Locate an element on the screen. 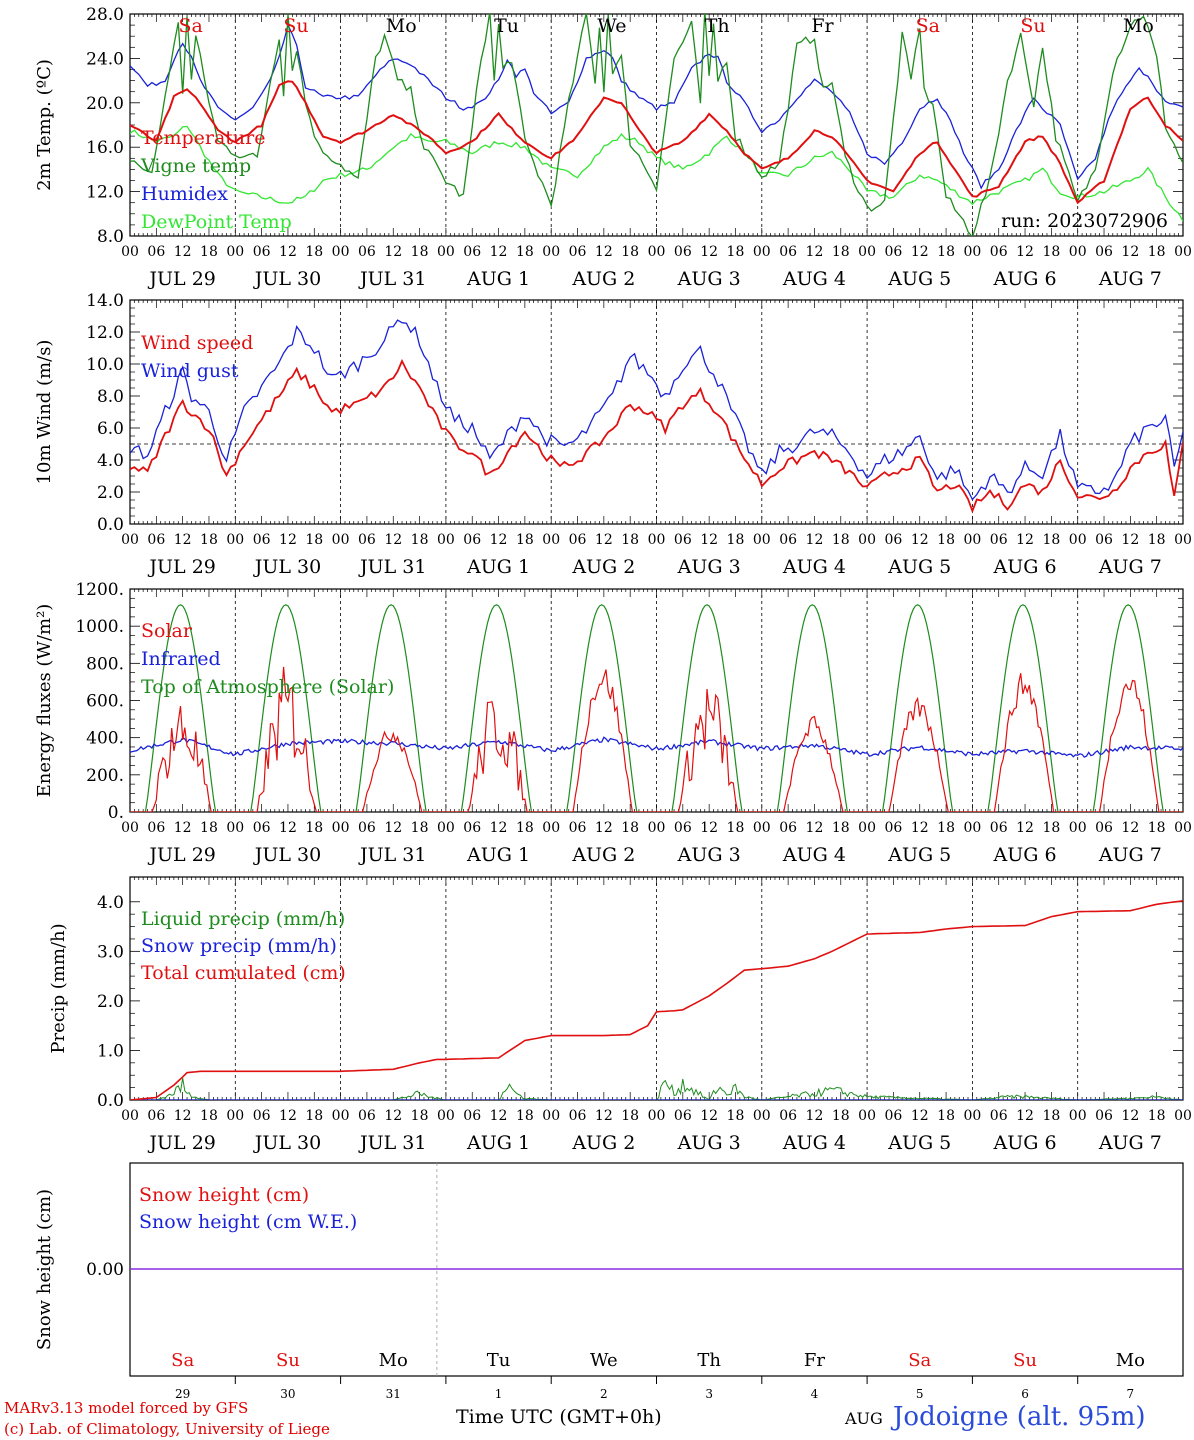 This screenshot has height=1440, width=1194. legend: Solar Infrared Top of Atmosphere (Solar) is located at coordinates (267, 659).